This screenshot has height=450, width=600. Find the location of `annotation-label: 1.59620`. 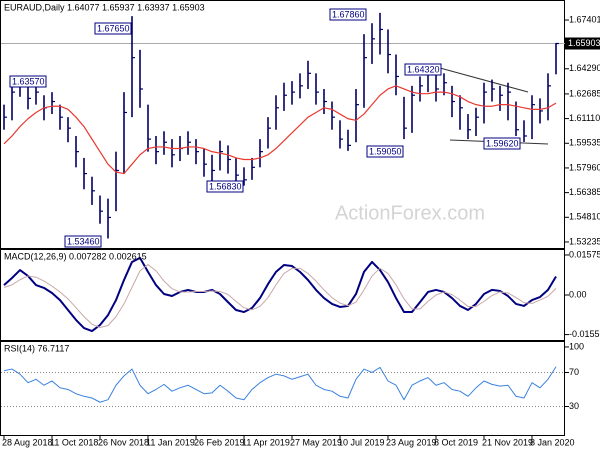

annotation-label: 1.59620 is located at coordinates (502, 143).